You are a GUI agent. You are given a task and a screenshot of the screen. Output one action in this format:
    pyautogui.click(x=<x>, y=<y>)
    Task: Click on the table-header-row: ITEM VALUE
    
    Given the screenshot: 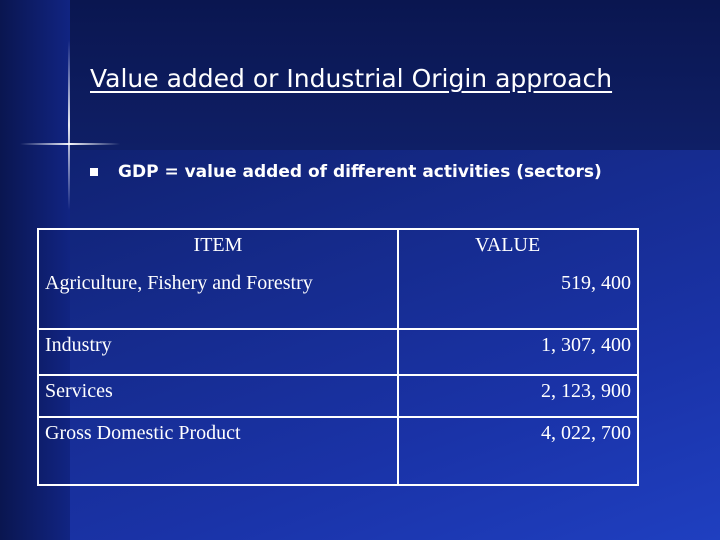 What is the action you would take?
    pyautogui.click(x=338, y=248)
    